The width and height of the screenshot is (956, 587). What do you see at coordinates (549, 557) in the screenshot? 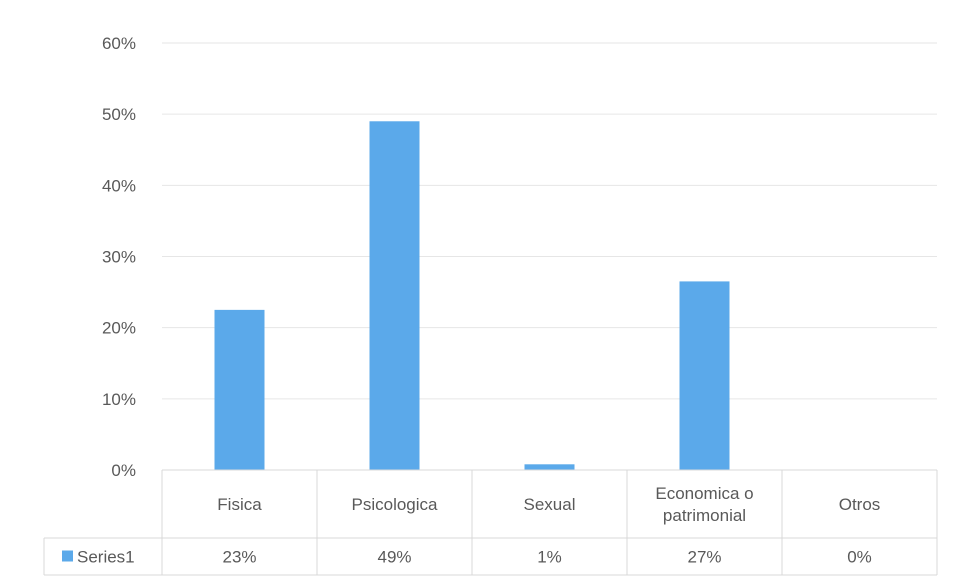
I see `data-label: 1%` at bounding box center [549, 557].